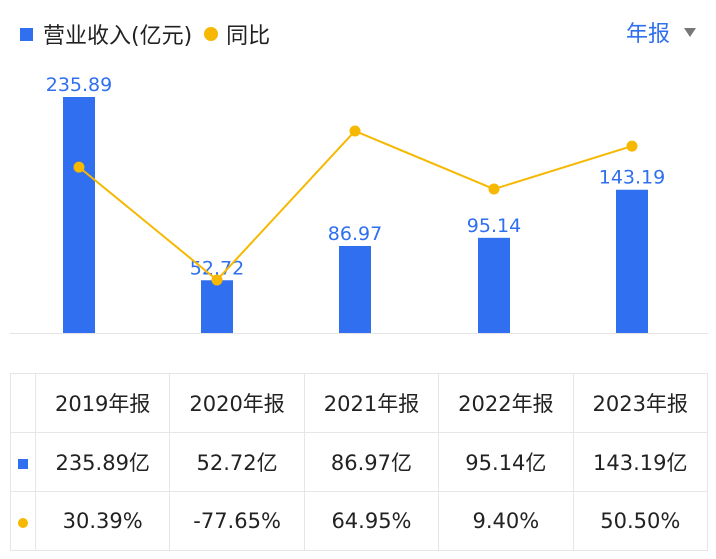 Image resolution: width=716 pixels, height=559 pixels. I want to click on table-header-cell: 2019年报, so click(102, 403).